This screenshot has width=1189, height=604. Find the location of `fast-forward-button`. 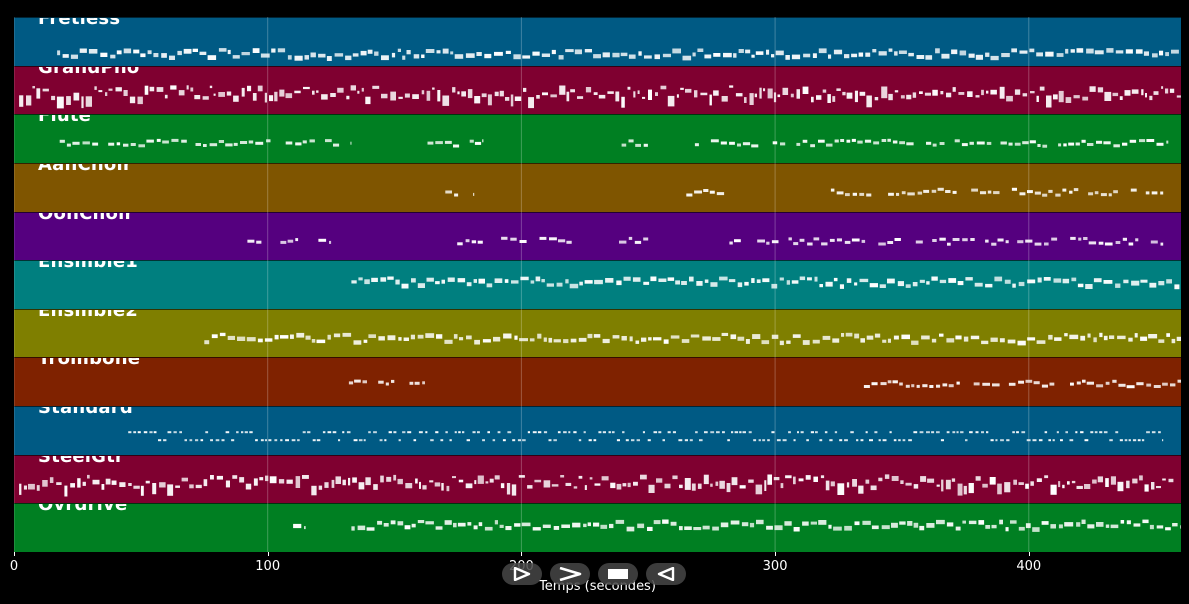

fast-forward-button is located at coordinates (570, 574).